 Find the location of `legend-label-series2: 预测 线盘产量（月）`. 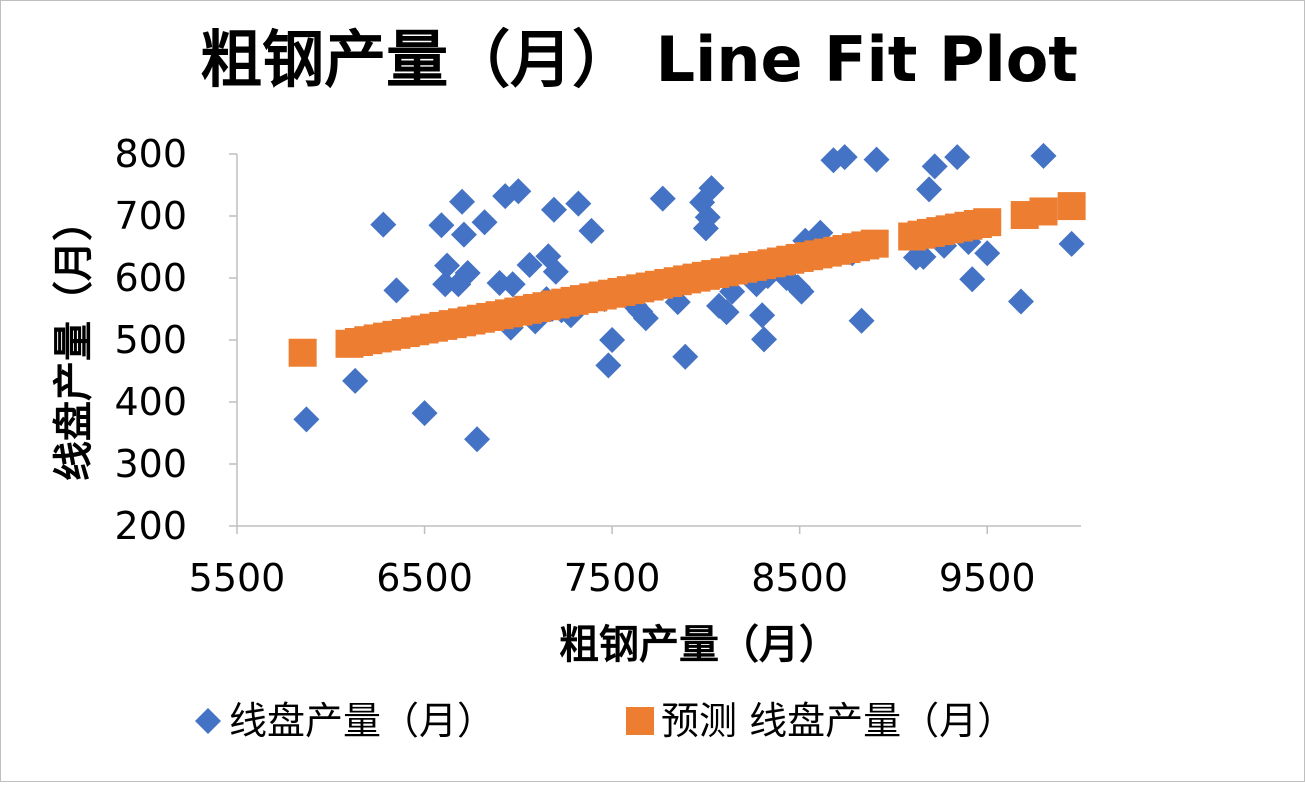

legend-label-series2: 预测 线盘产量（月） is located at coordinates (838, 721).